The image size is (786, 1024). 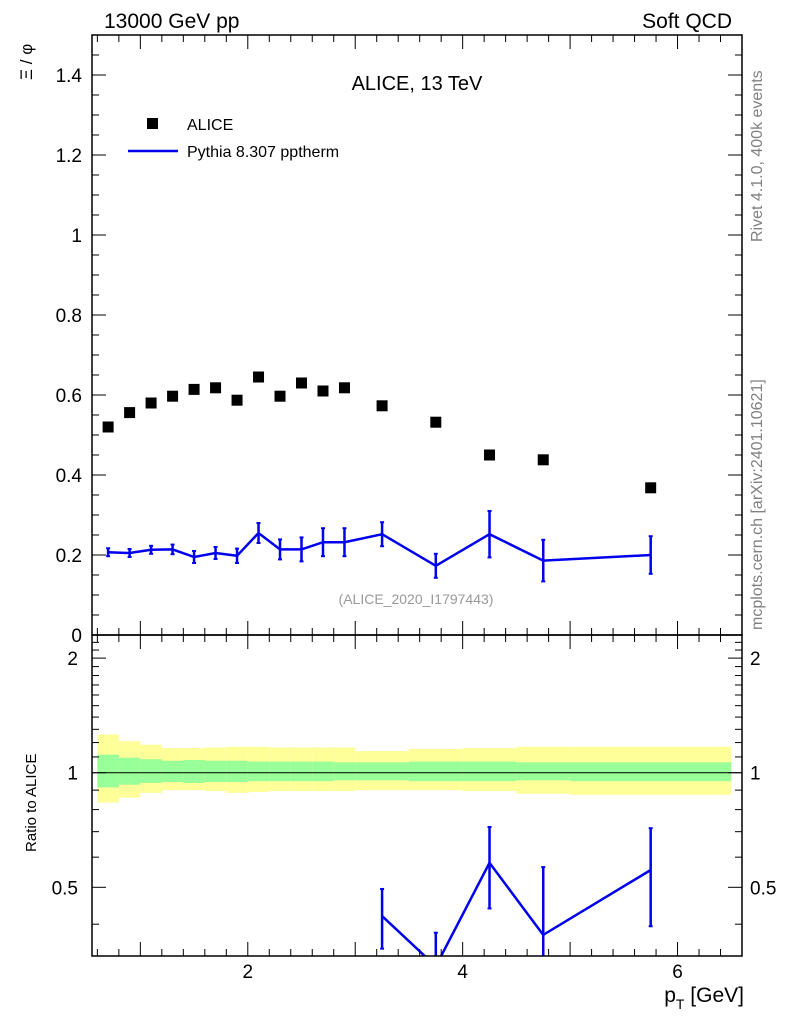 What do you see at coordinates (417, 84) in the screenshot?
I see `plot-title: ALICE, 13 TeV` at bounding box center [417, 84].